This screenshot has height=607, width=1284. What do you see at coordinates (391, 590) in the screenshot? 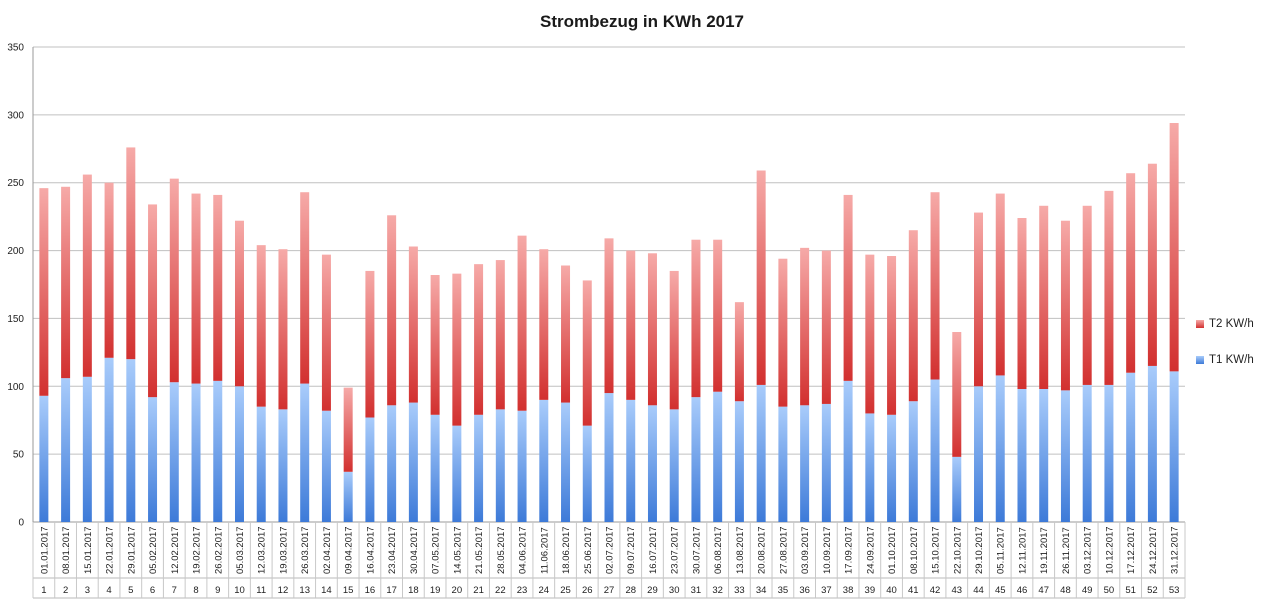
I see `x-tick-week: 17` at bounding box center [391, 590].